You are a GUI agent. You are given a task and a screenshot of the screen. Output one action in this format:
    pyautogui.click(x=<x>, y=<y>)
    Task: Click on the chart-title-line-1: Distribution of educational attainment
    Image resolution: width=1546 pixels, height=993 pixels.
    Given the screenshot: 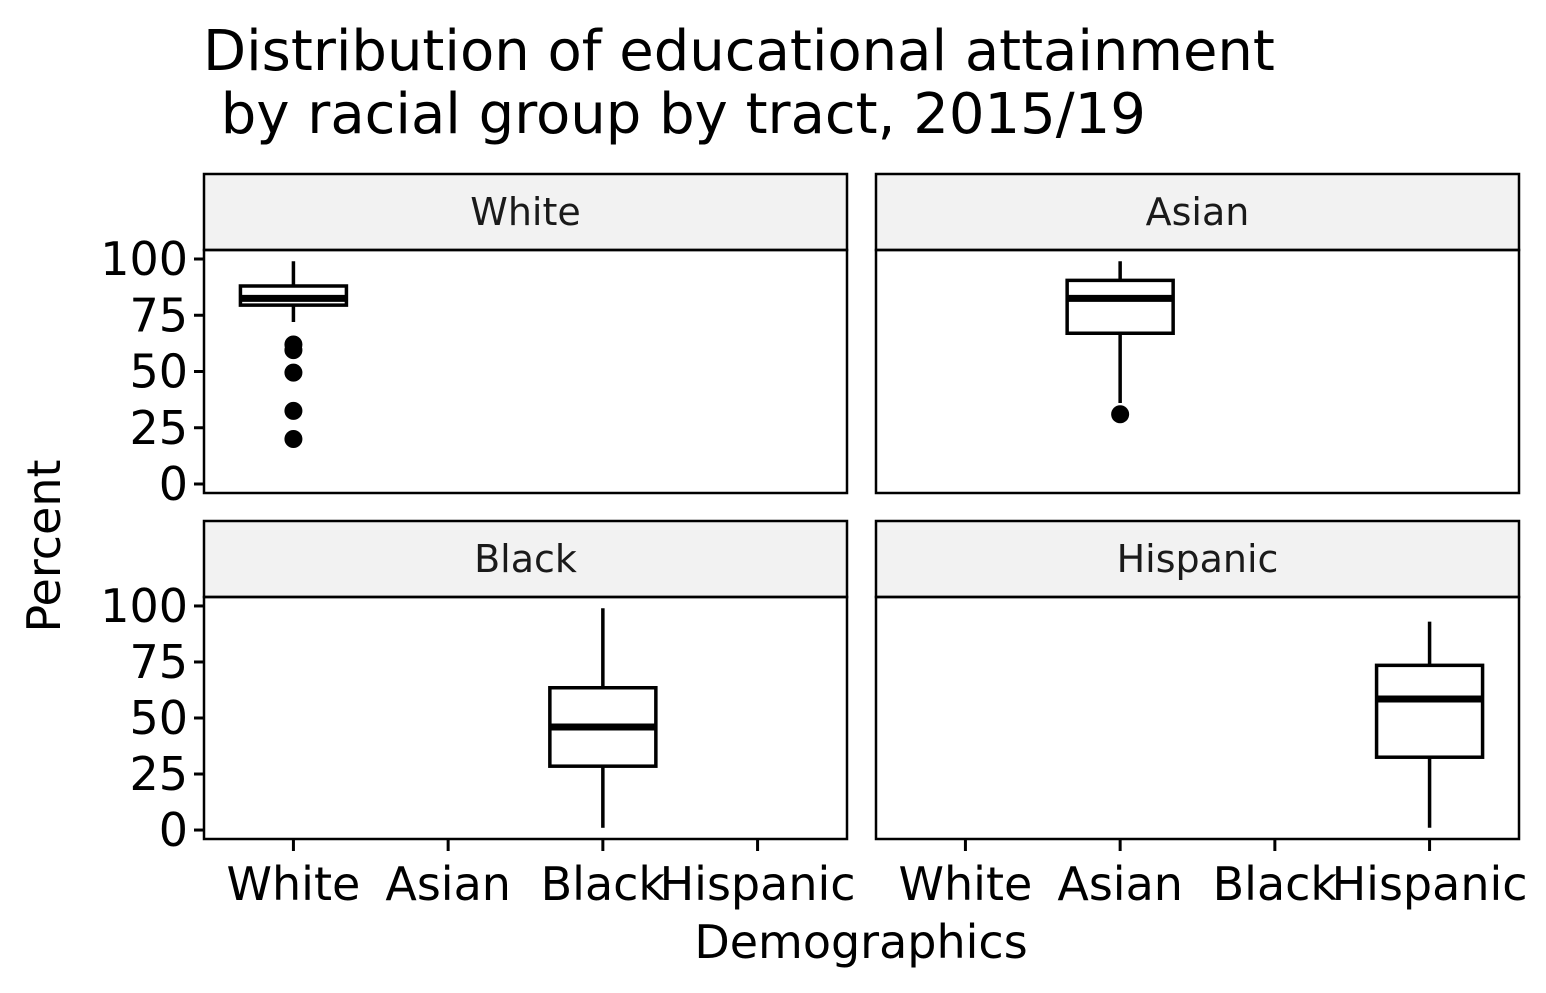 What is the action you would take?
    pyautogui.click(x=739, y=51)
    